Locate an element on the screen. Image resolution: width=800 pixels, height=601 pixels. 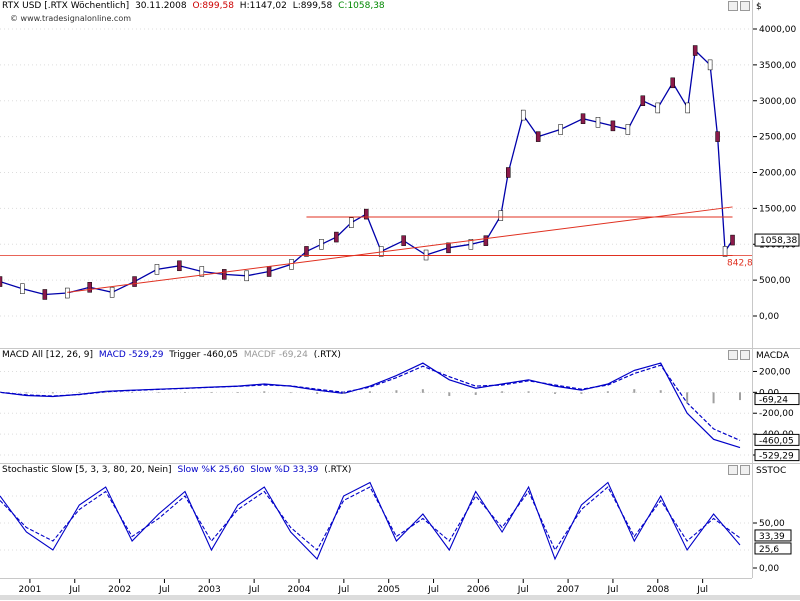
price-tick-label: 4000,00 is located at coordinates (777, 30).